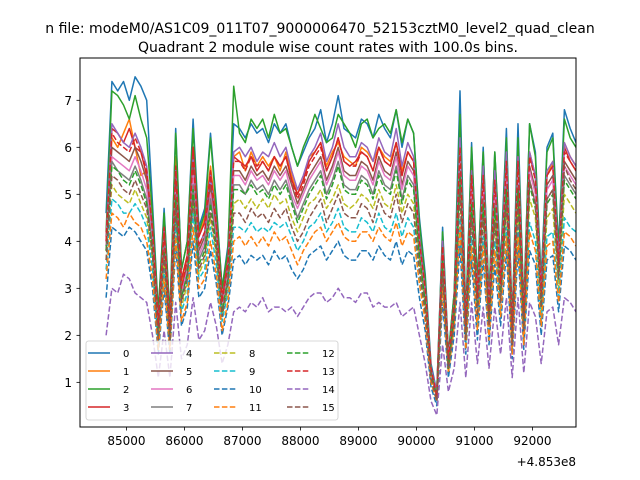 This screenshot has width=640, height=480. What do you see at coordinates (68, 242) in the screenshot?
I see `y-tick-label: 4` at bounding box center [68, 242].